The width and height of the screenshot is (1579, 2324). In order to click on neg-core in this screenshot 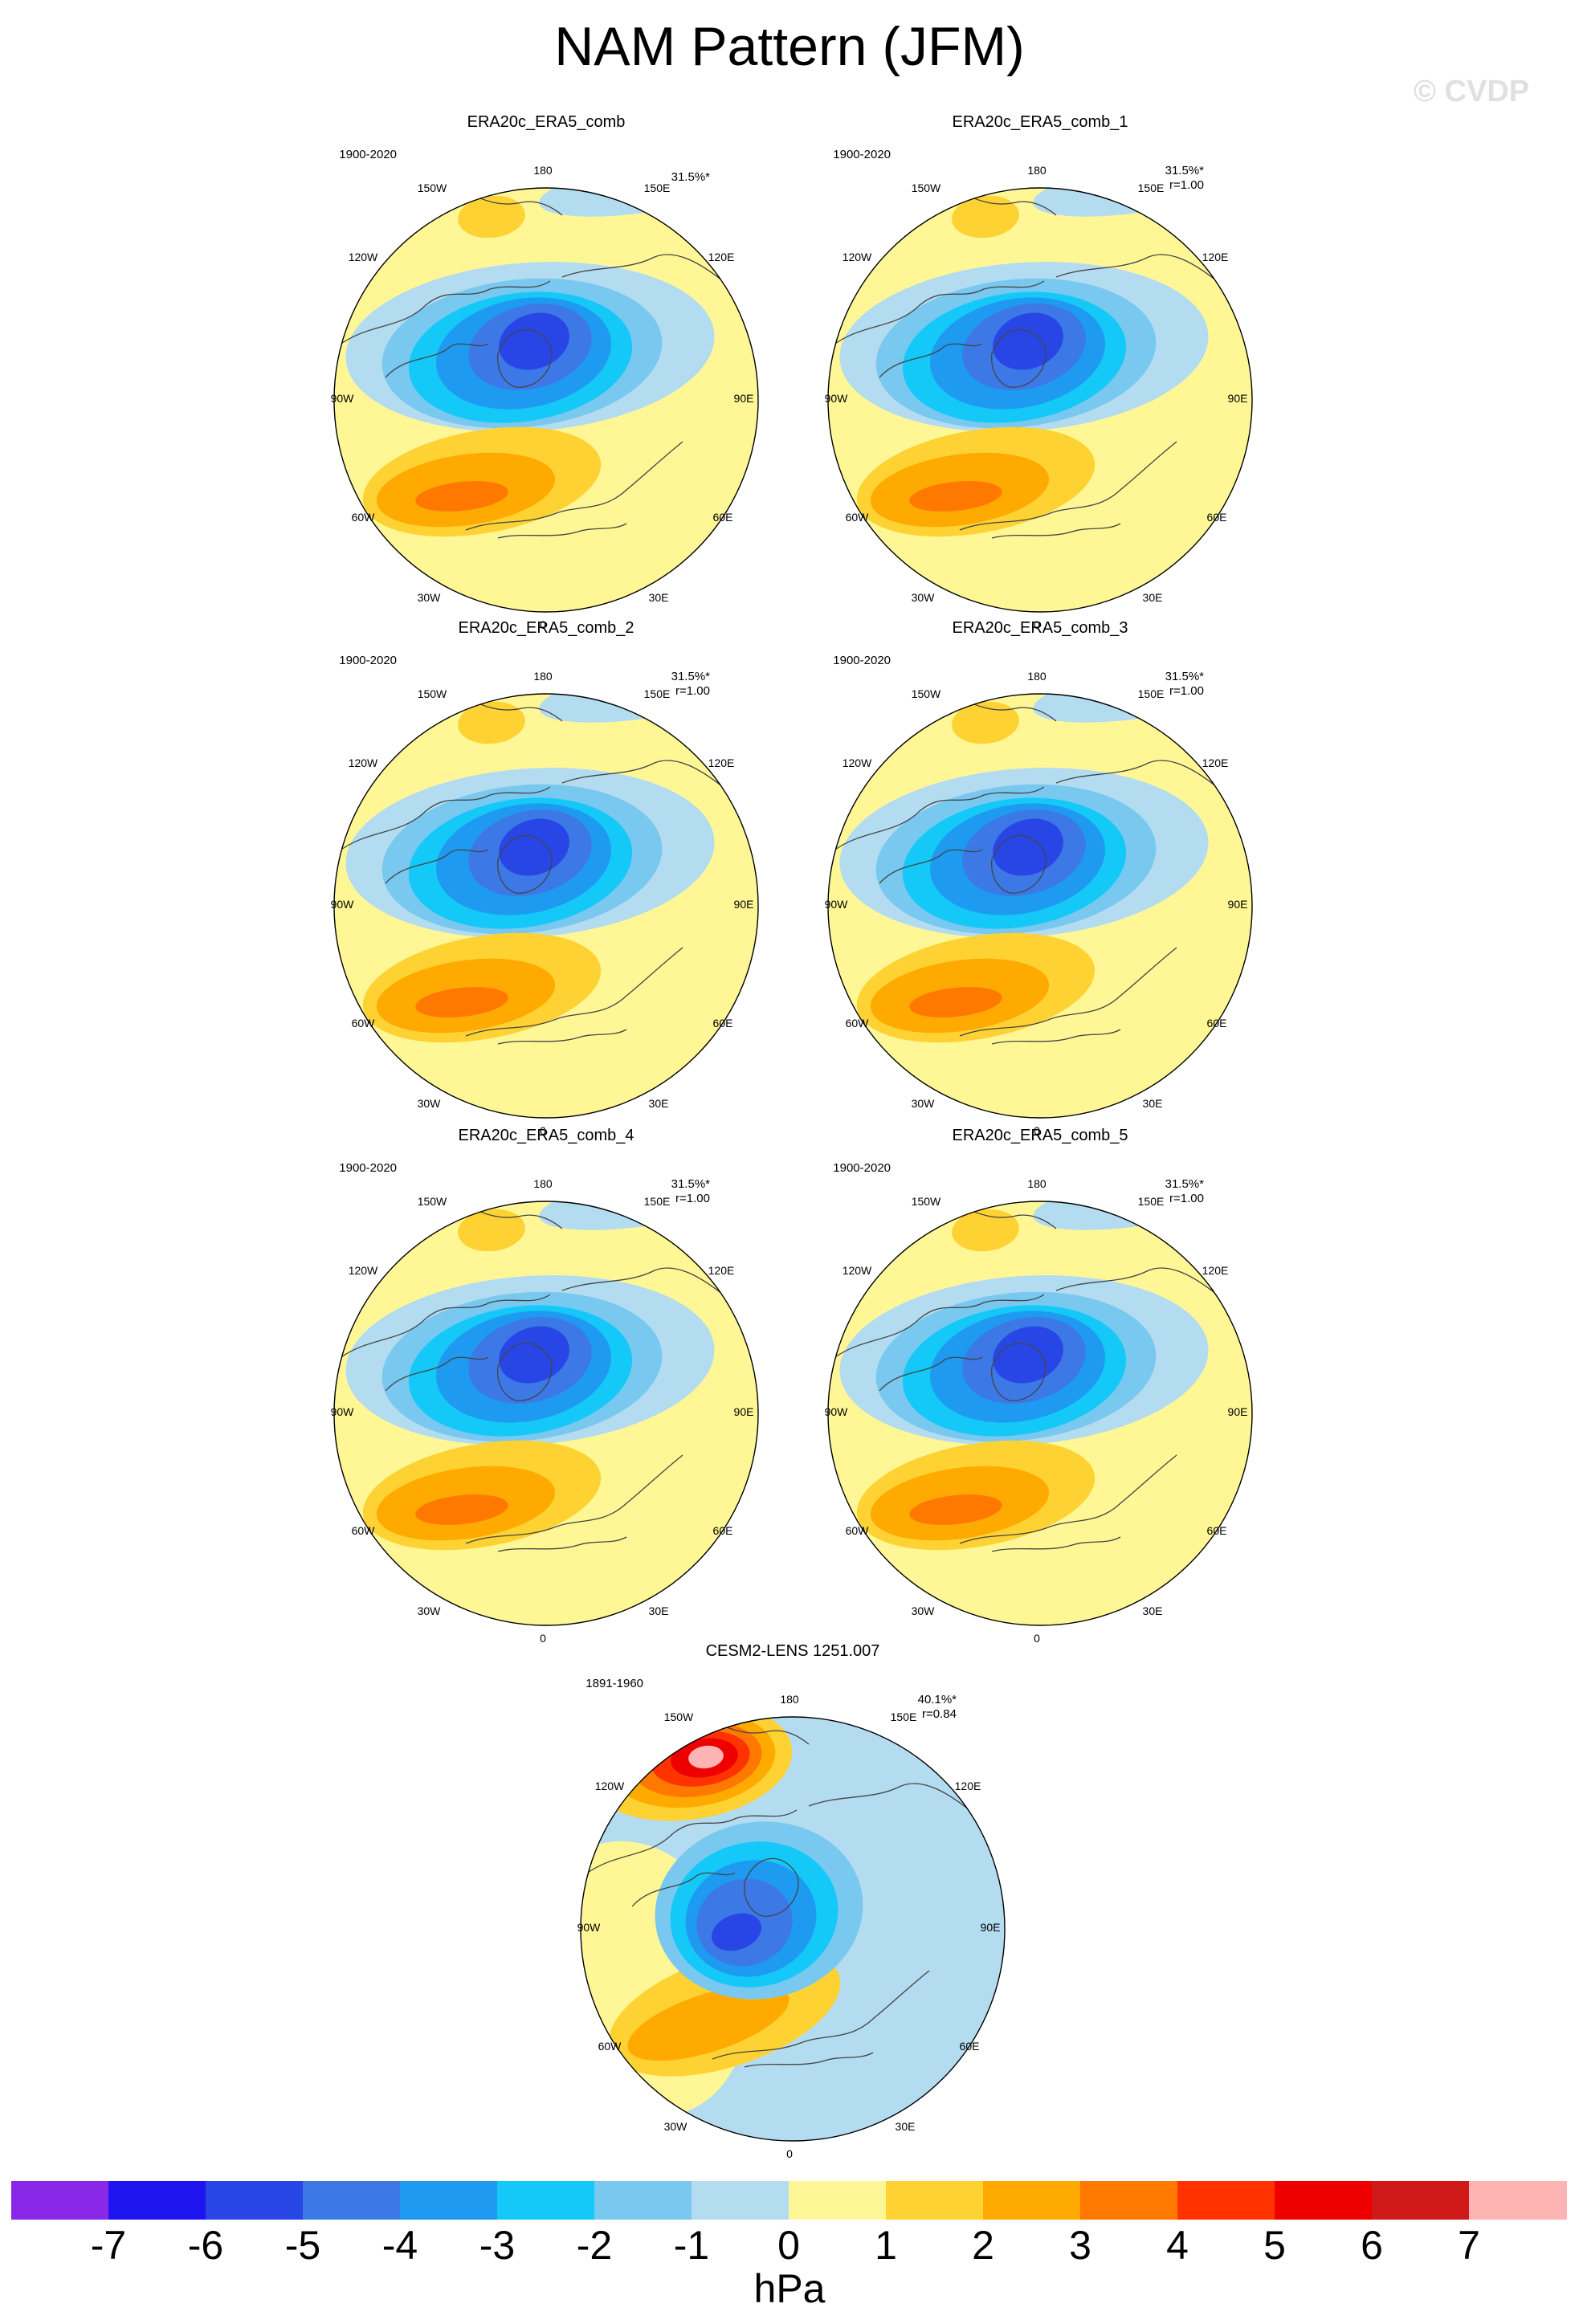, I will do `click(736, 1932)`.